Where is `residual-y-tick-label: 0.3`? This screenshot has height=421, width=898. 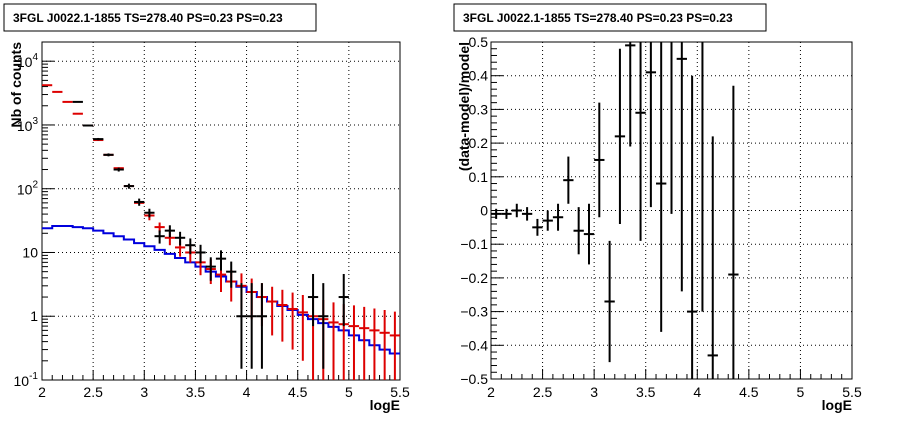
residual-y-tick-label: 0.3 is located at coordinates (479, 109).